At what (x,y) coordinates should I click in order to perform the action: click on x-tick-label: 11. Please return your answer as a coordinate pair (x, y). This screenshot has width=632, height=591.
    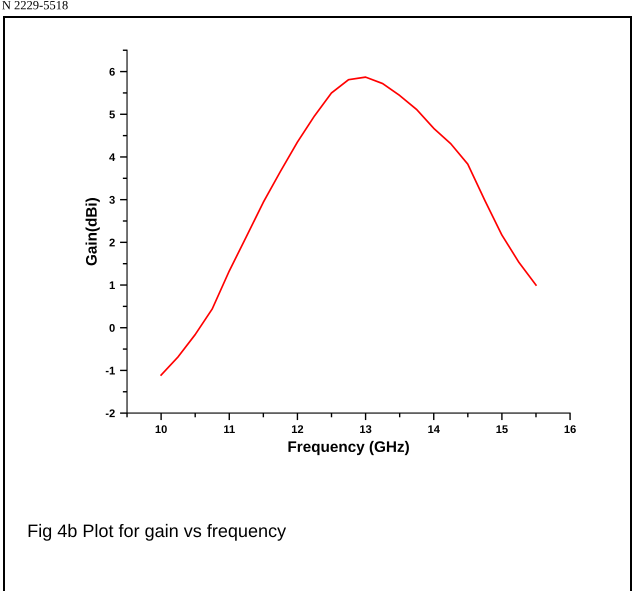
    Looking at the image, I should click on (229, 429).